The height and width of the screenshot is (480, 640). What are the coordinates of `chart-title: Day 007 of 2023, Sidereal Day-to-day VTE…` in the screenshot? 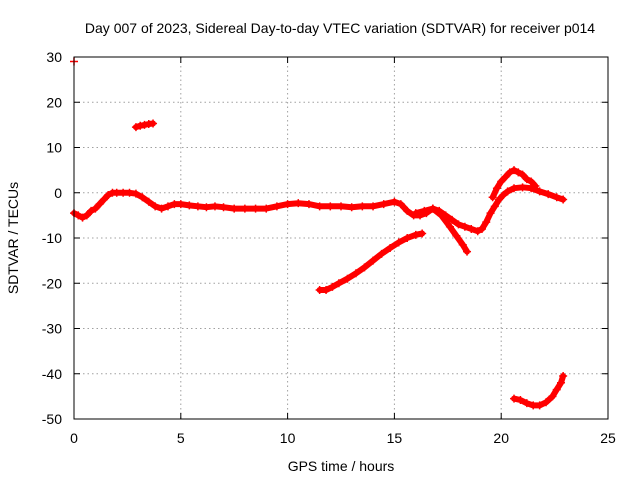 It's located at (340, 28).